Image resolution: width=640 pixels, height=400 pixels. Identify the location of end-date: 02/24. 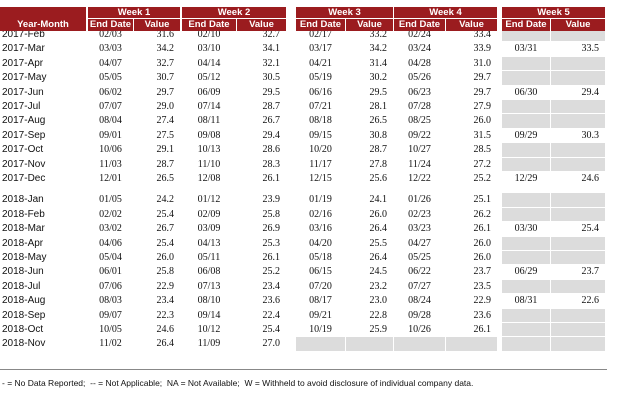
(419, 36).